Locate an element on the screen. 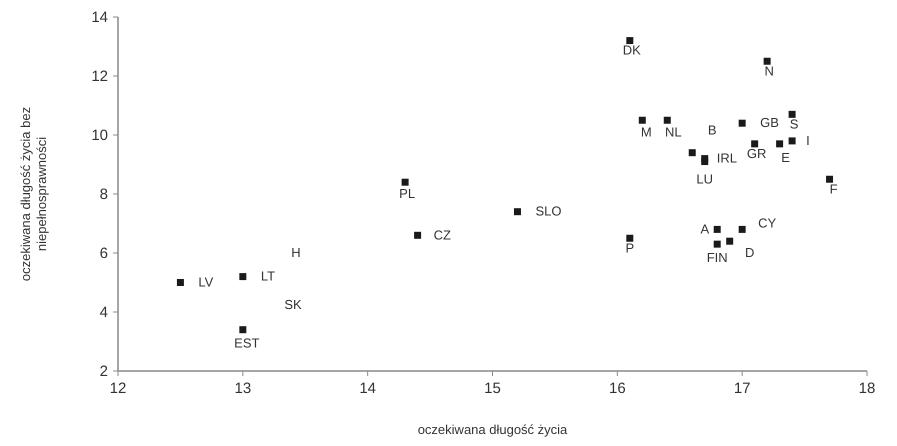  annotation: B is located at coordinates (712, 130).